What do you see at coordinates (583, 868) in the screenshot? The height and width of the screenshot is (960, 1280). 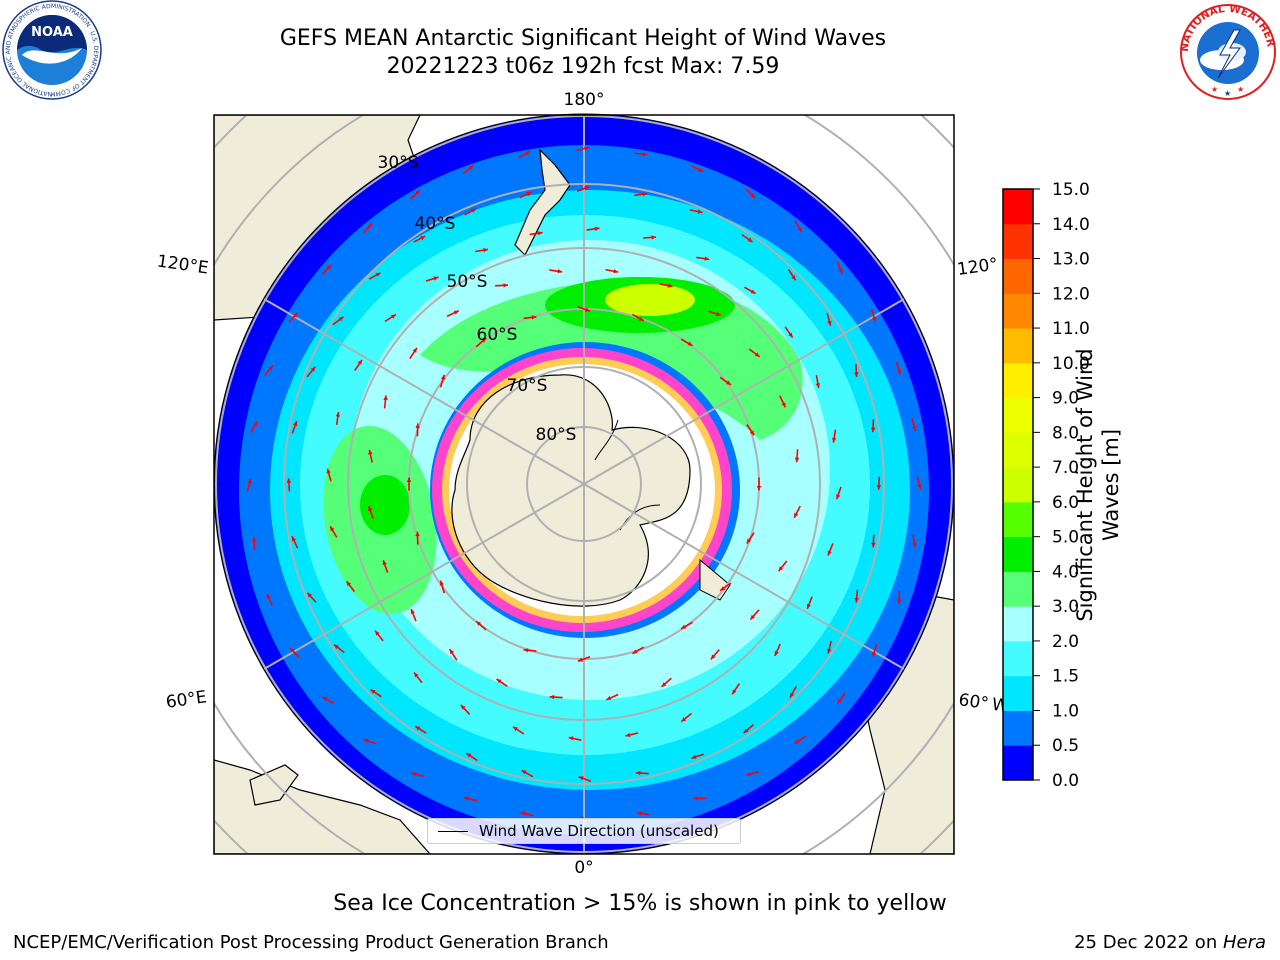 I see `lon-label-0: 0°` at bounding box center [583, 868].